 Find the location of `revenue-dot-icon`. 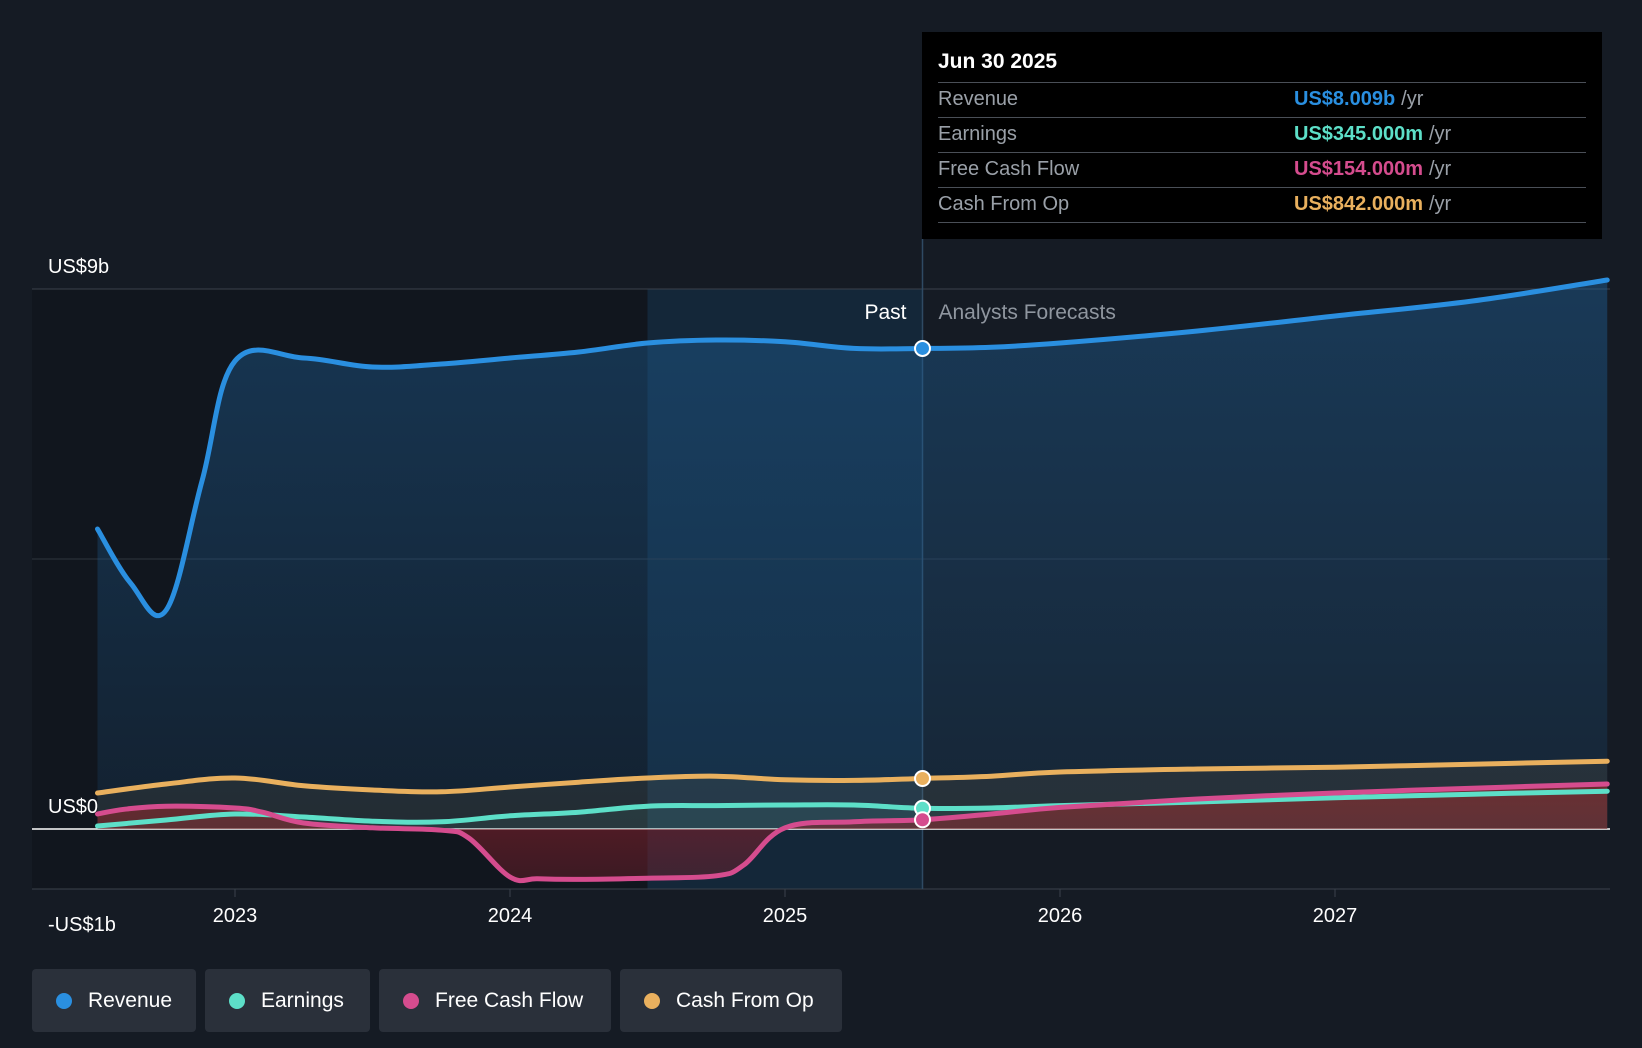

revenue-dot-icon is located at coordinates (64, 1000).